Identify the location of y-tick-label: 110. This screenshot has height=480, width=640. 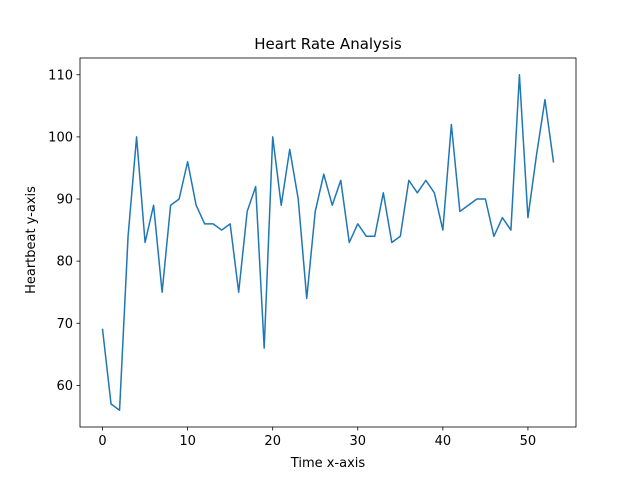
(60, 75).